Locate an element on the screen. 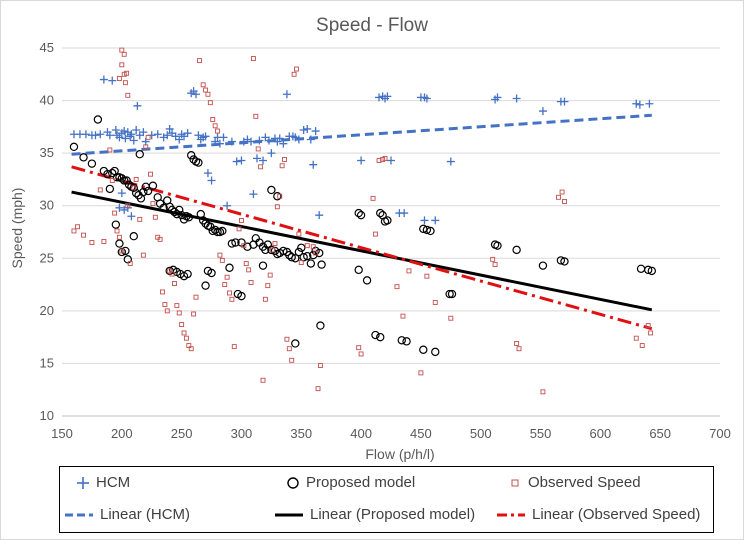 This screenshot has width=744, height=540. plus-marker-icon is located at coordinates (83, 482).